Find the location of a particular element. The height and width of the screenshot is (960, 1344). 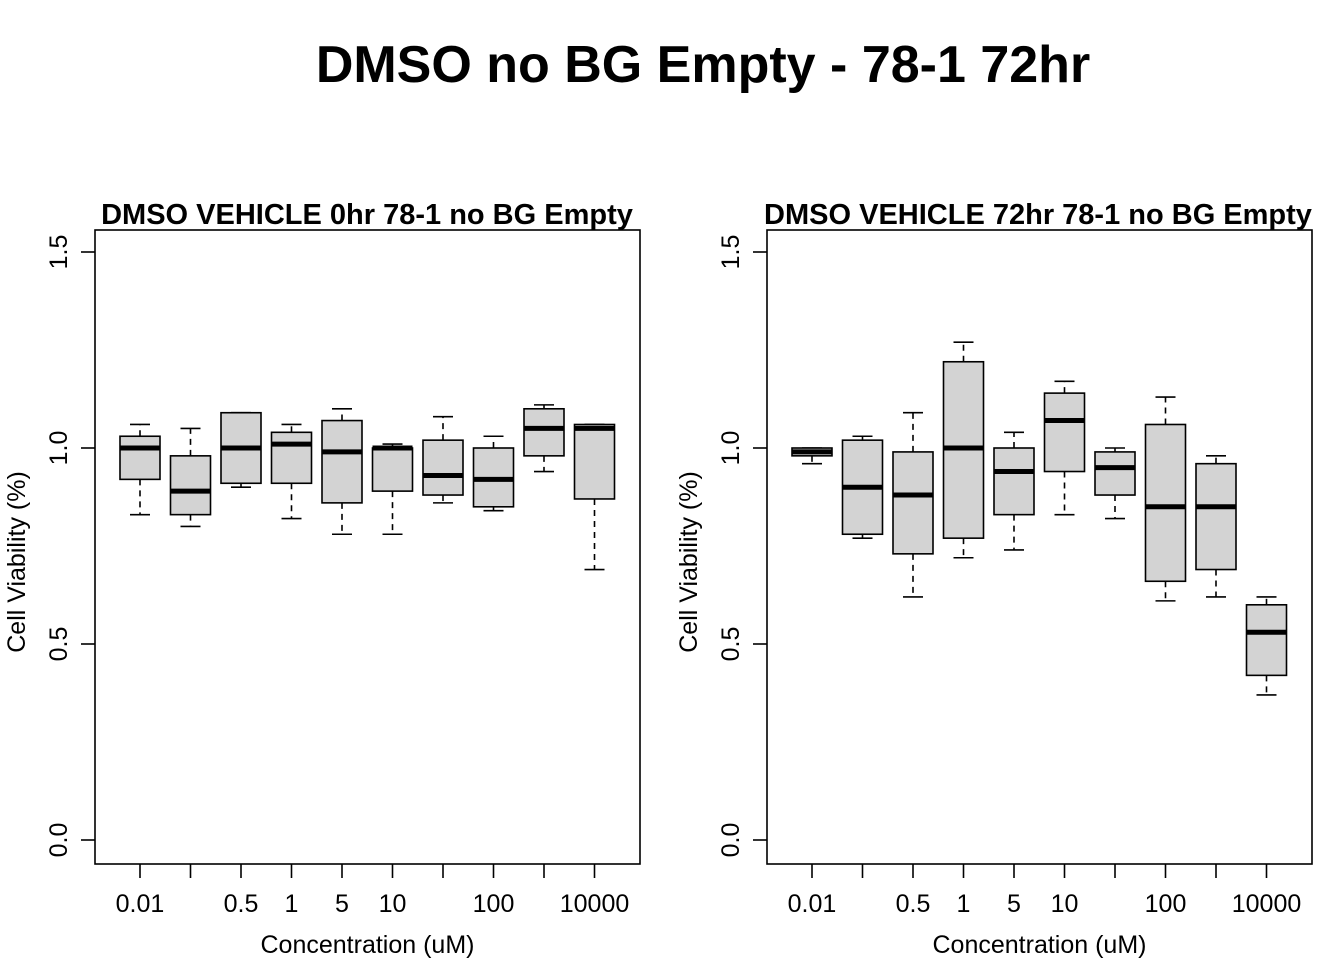

figure-title: DMSO no BG Empty - 78-1 72hr is located at coordinates (703, 65).